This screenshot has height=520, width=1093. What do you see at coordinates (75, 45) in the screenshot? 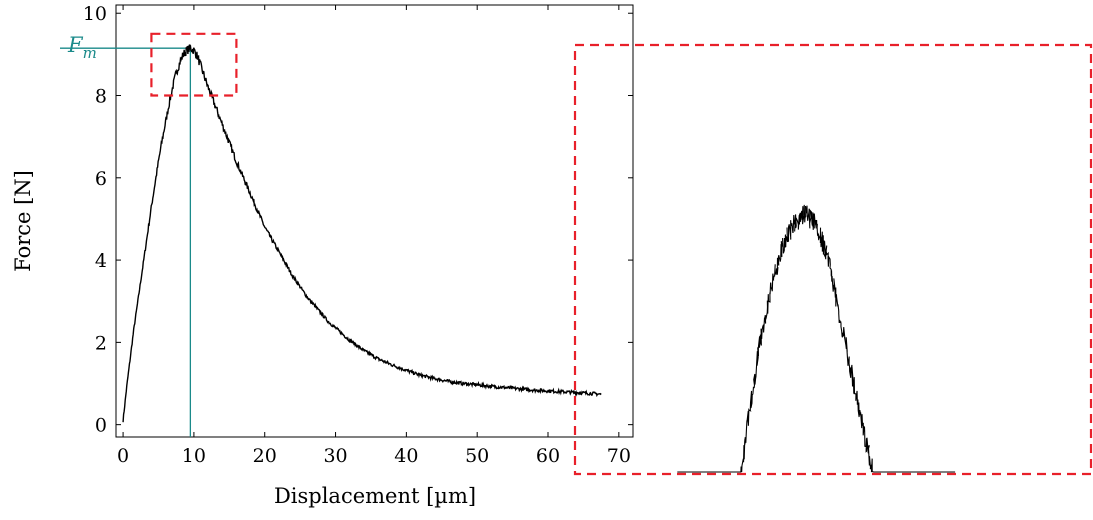
I see `peak-force-label-main: F` at bounding box center [75, 45].